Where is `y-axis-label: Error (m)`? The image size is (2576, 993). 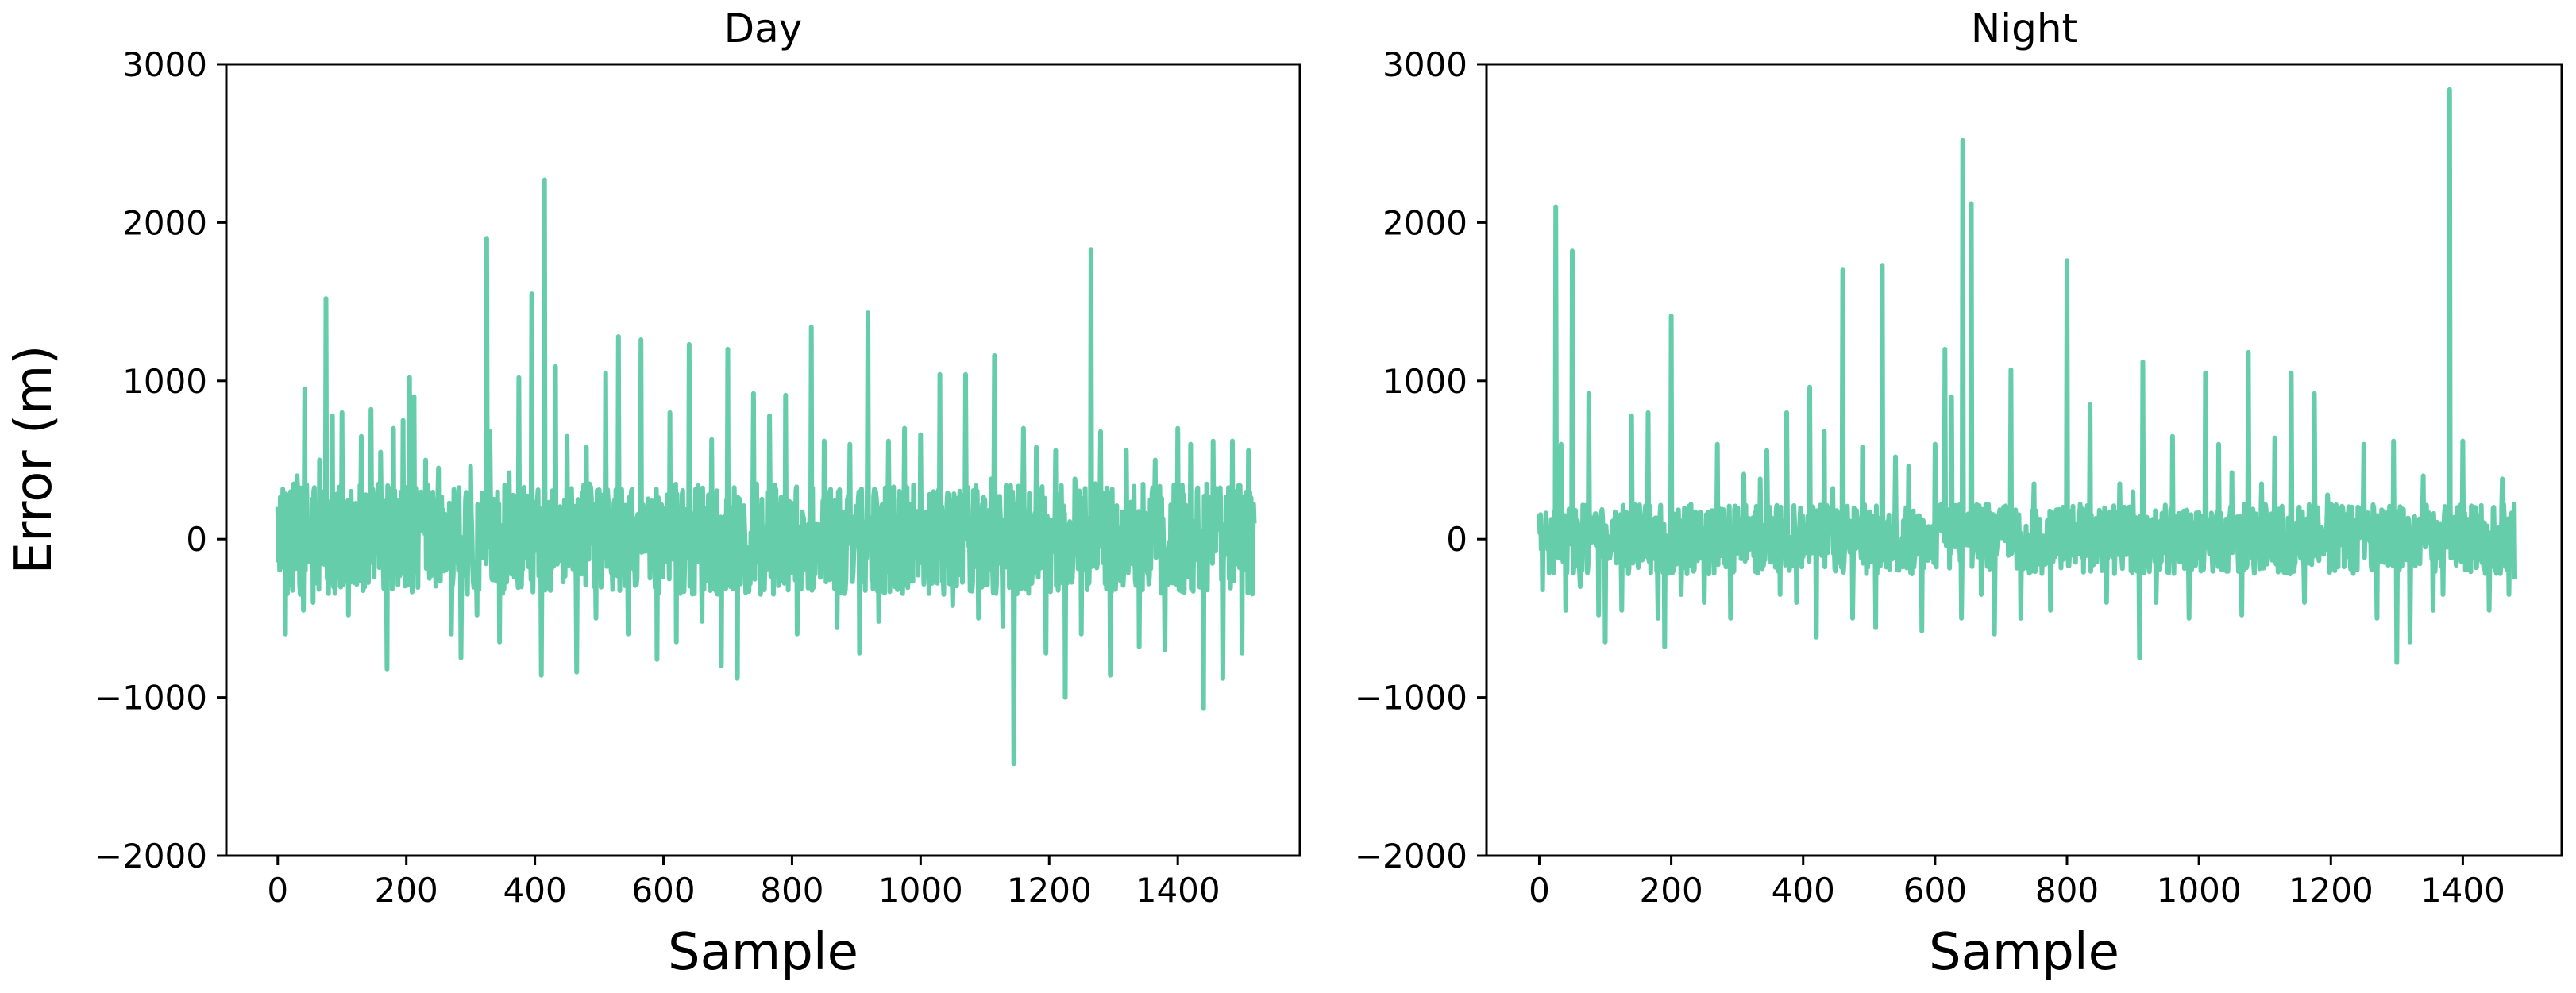 y-axis-label: Error (m) is located at coordinates (34, 460).